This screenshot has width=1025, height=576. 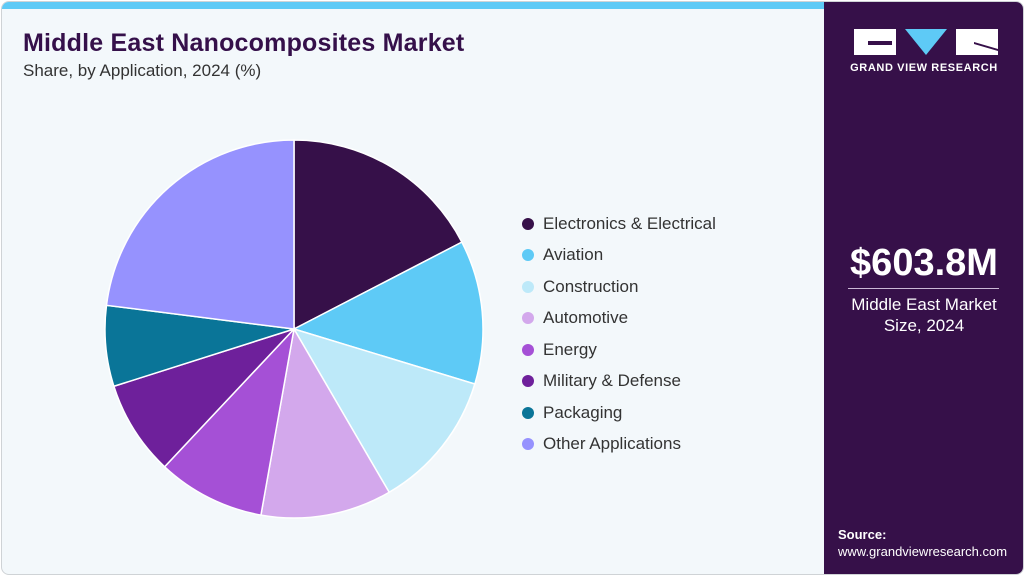 I want to click on legend-item: Aviation, so click(x=619, y=256).